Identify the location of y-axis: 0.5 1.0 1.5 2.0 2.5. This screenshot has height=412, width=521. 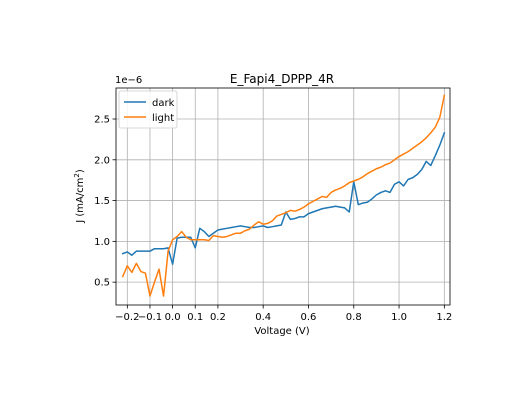
(105, 202).